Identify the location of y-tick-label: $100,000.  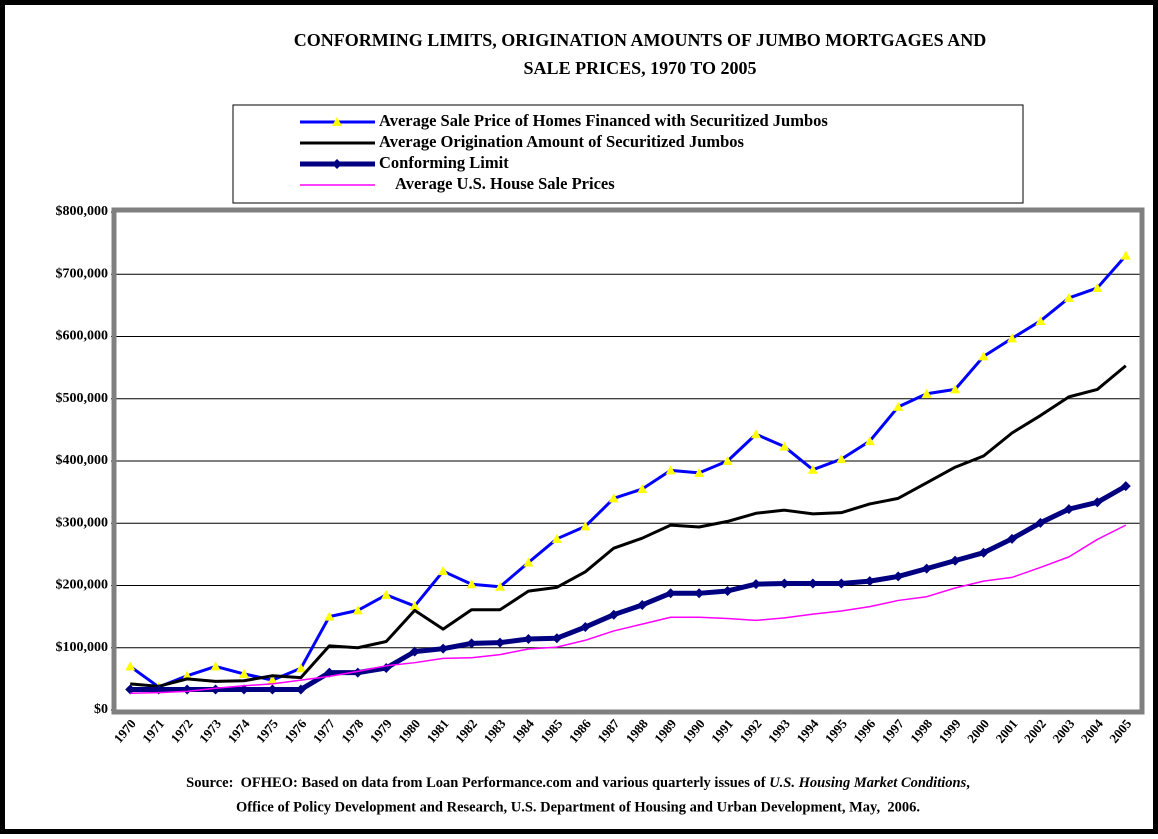
(82, 647).